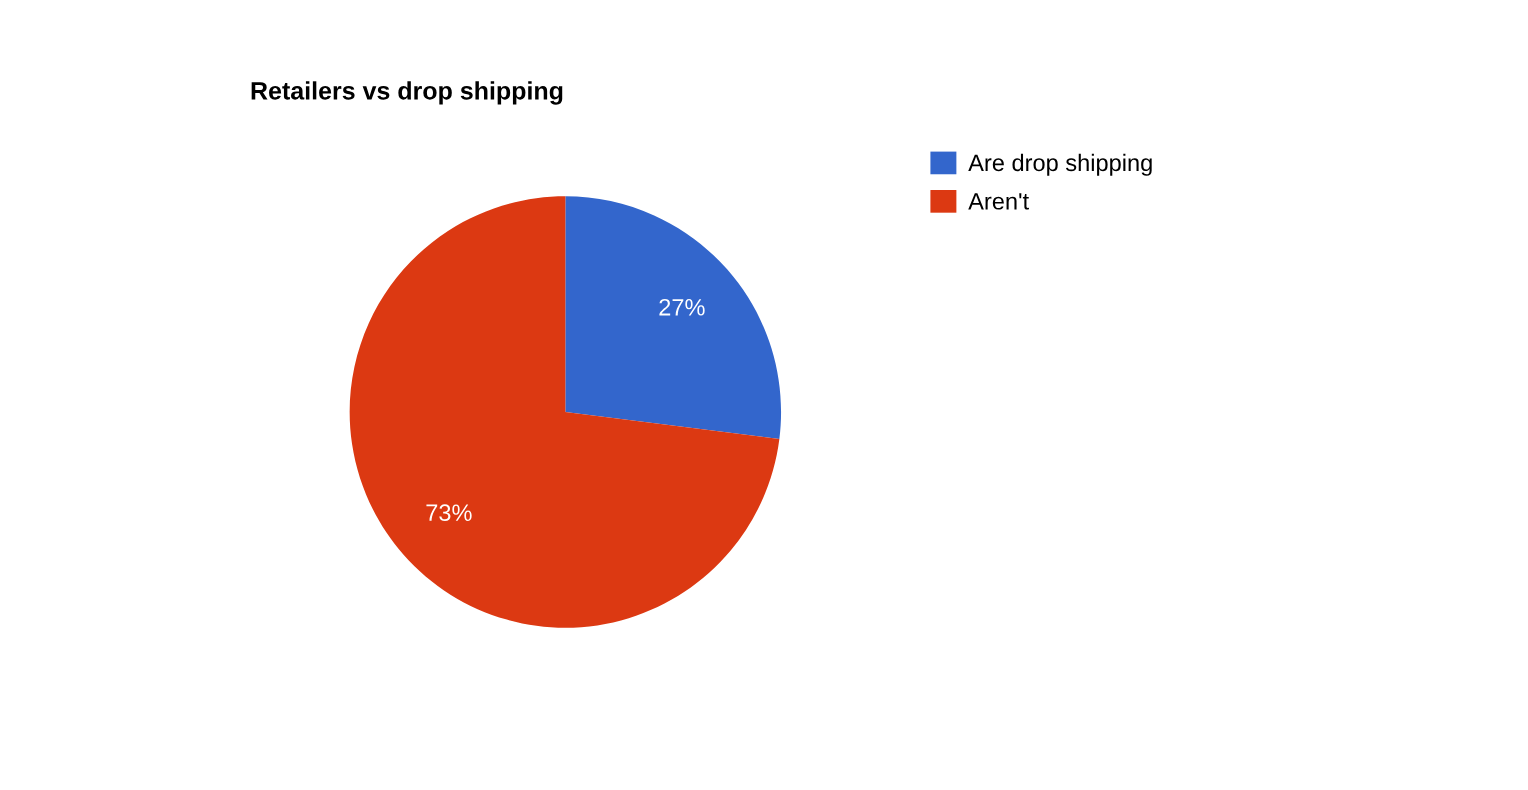 This screenshot has height=790, width=1528. I want to click on chart-title: Retailers vs drop shipping, so click(407, 93).